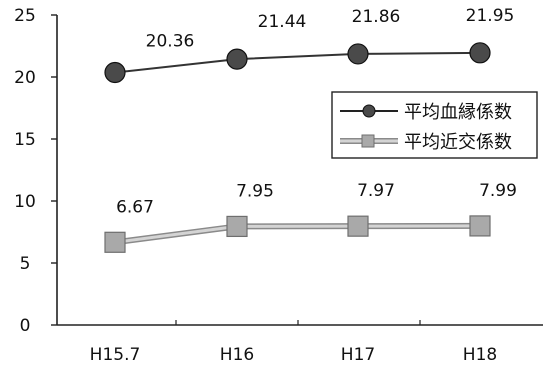 The width and height of the screenshot is (545, 368). Describe the element at coordinates (368, 141) in the screenshot. I see `legend-marker-square` at that location.